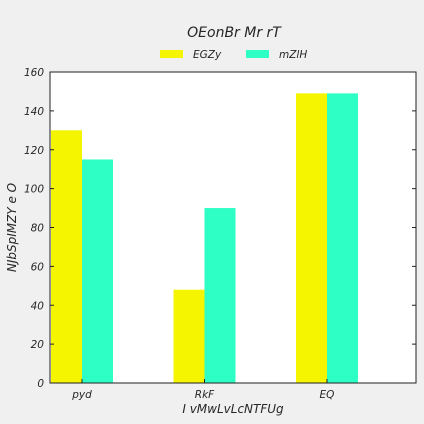 This screenshot has width=424, height=424. Describe the element at coordinates (233, 55) in the screenshot. I see `legend: EGZy mZlH` at that location.